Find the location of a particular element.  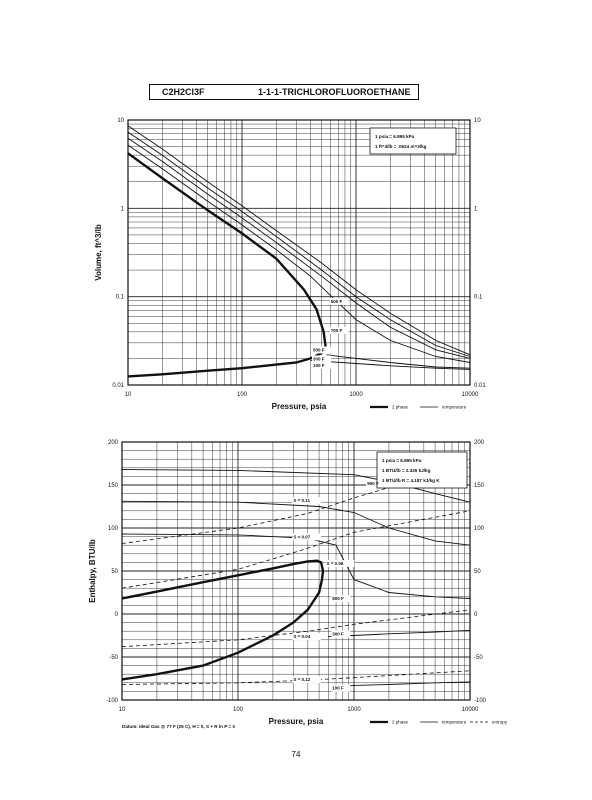

y-tick-label: -50 is located at coordinates (113, 658).